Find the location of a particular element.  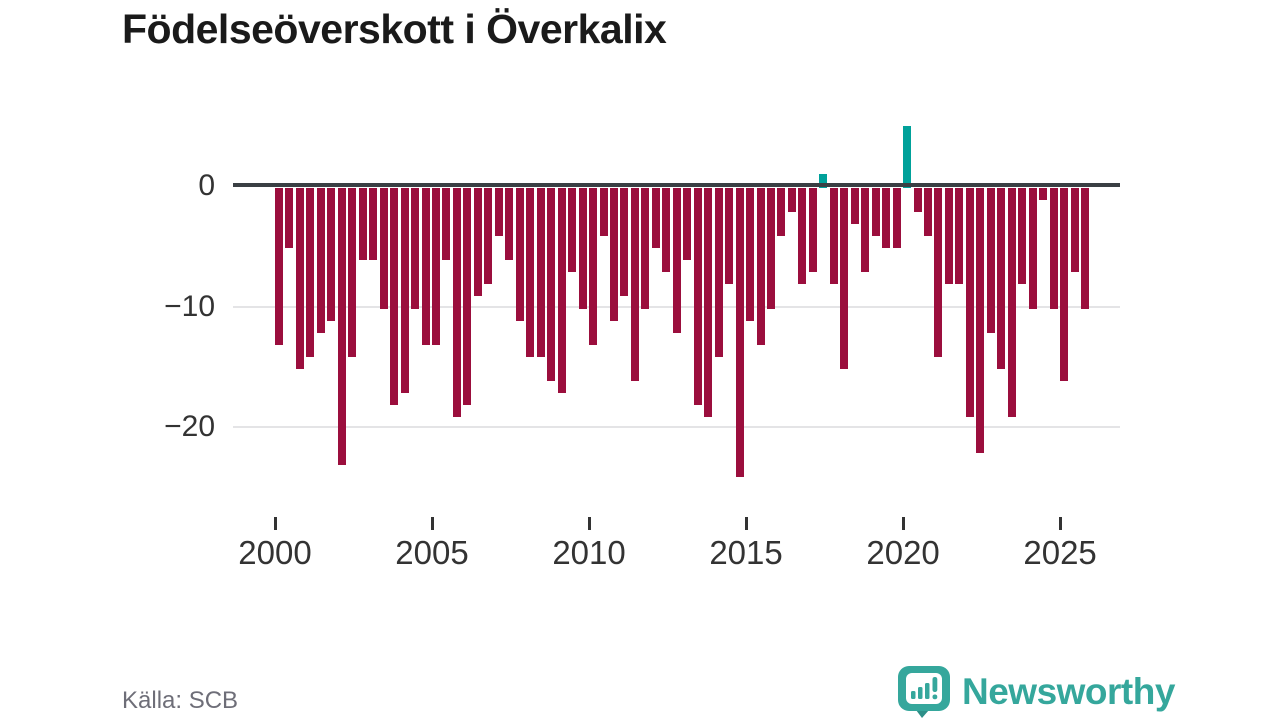

bar-2007-t3 is located at coordinates (519, 254).